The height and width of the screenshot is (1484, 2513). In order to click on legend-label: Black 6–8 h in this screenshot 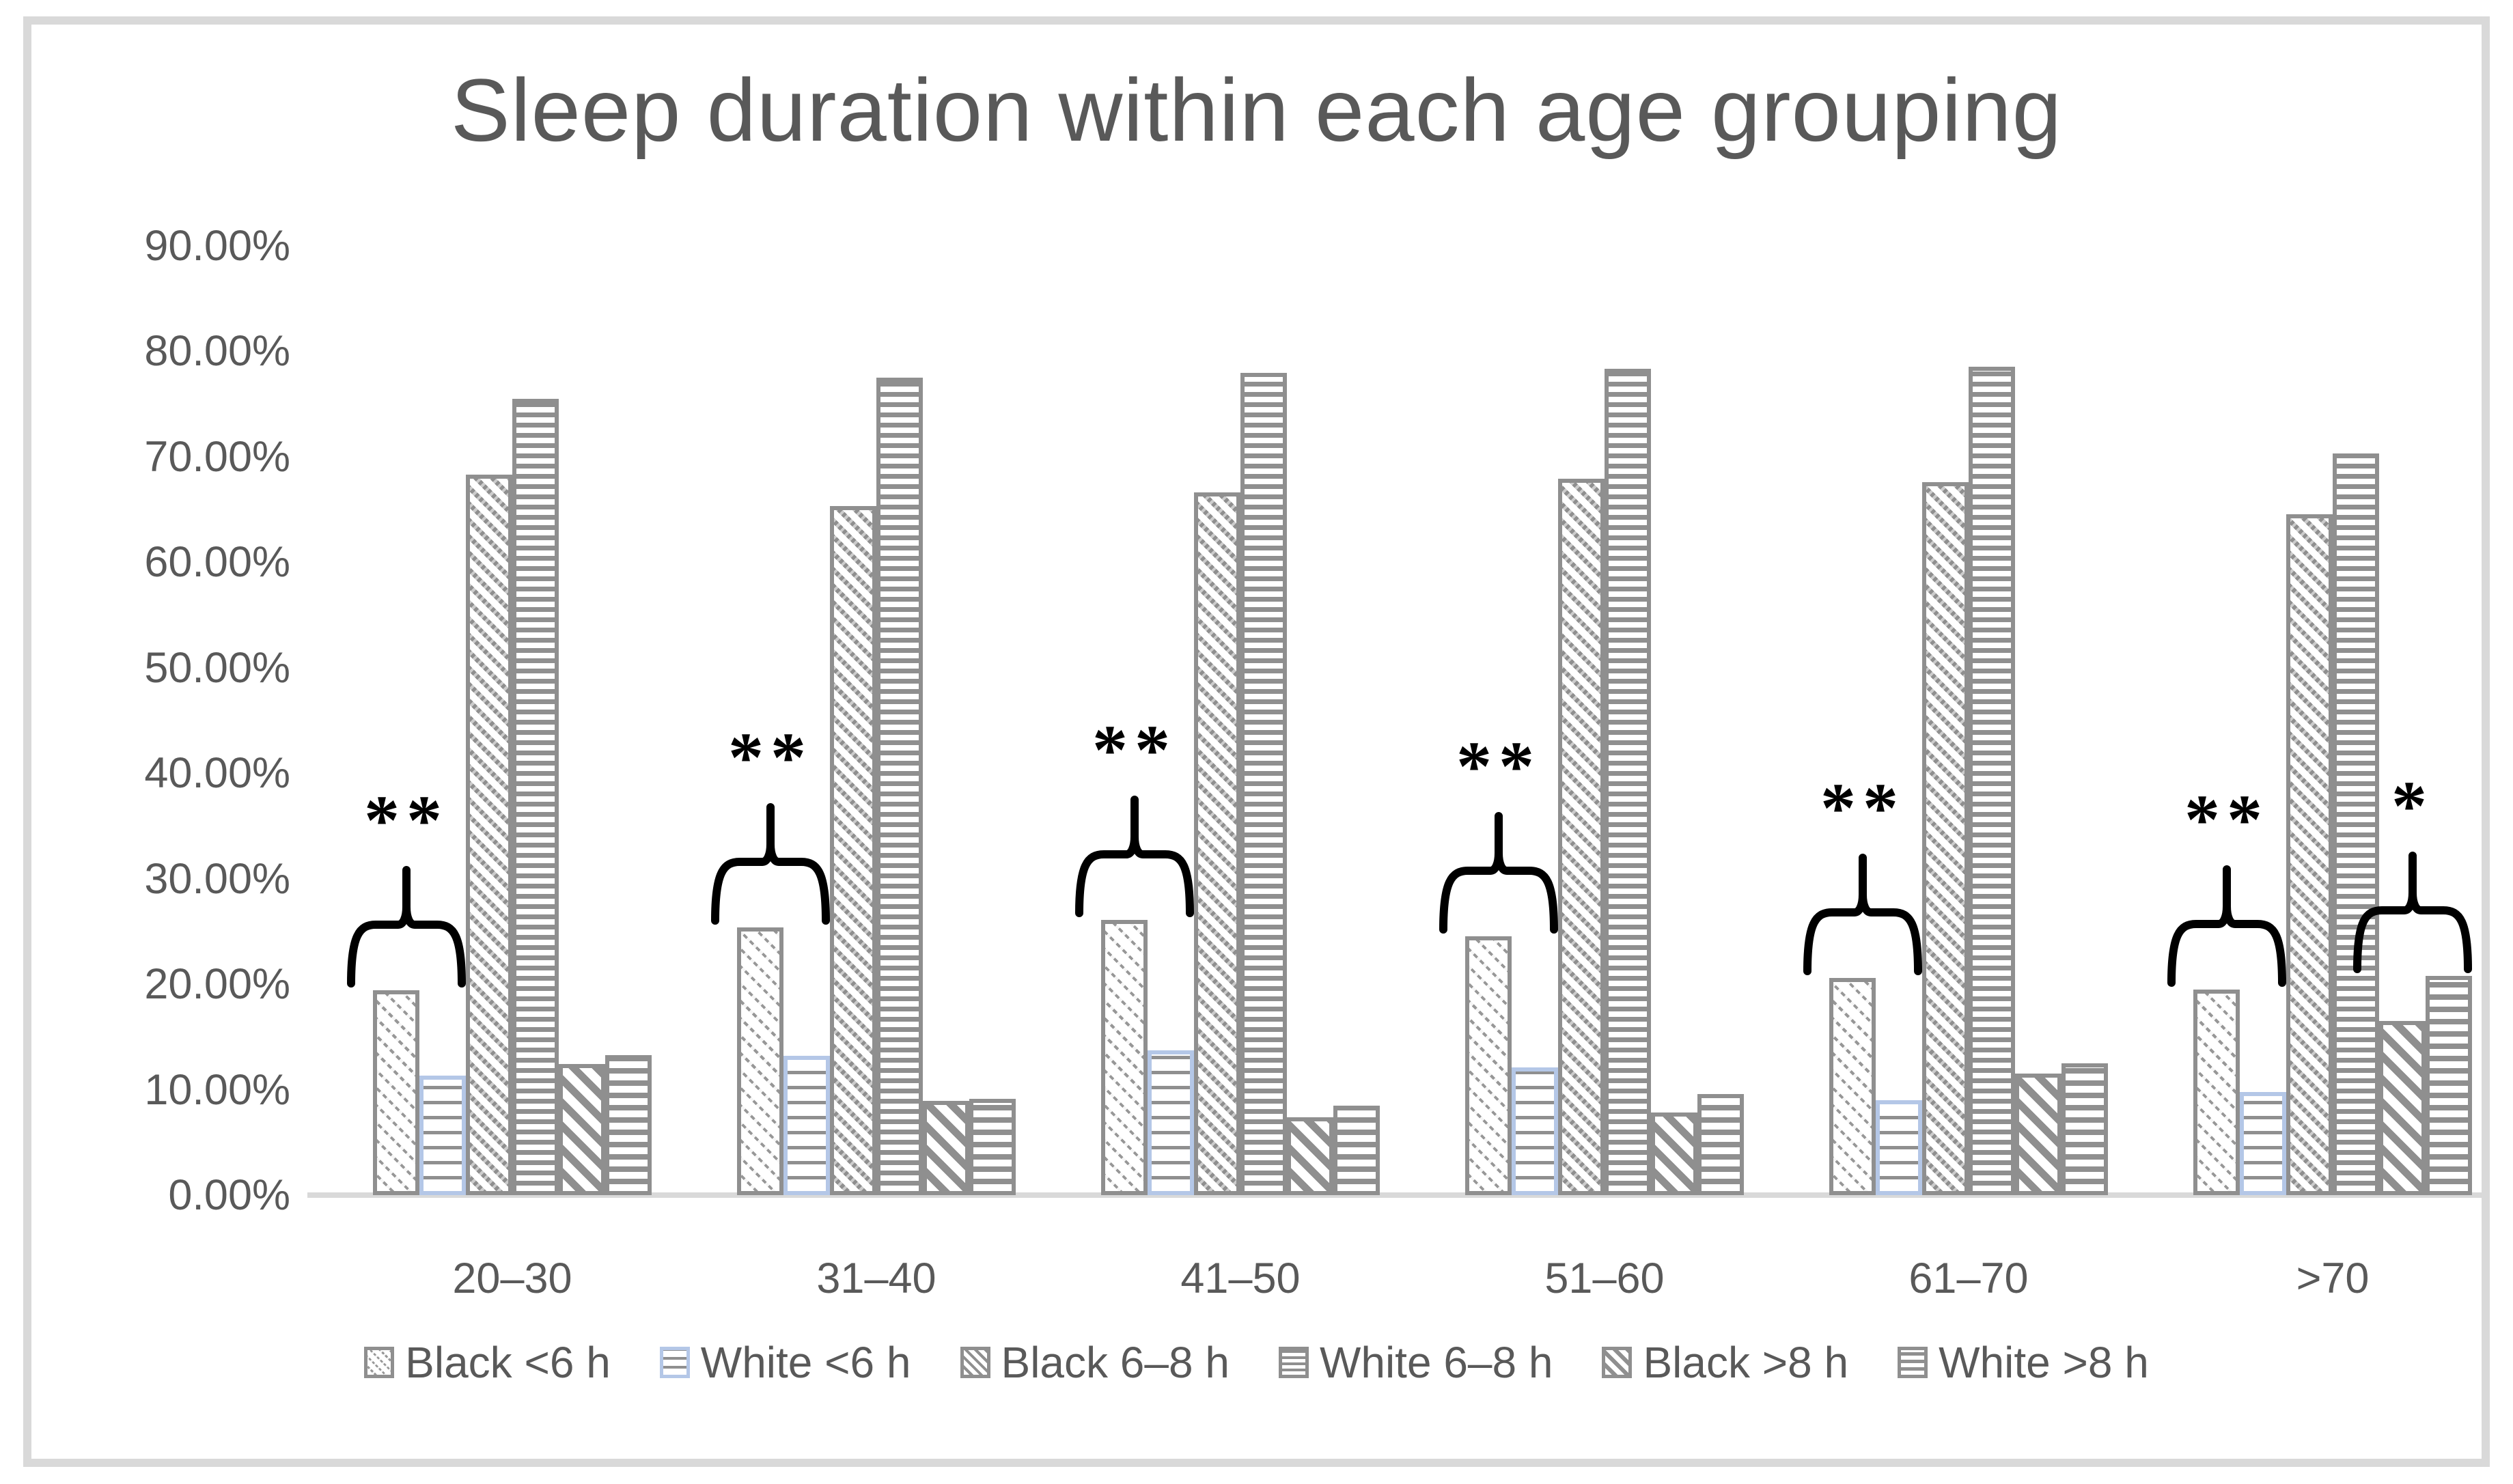, I will do `click(1115, 1362)`.